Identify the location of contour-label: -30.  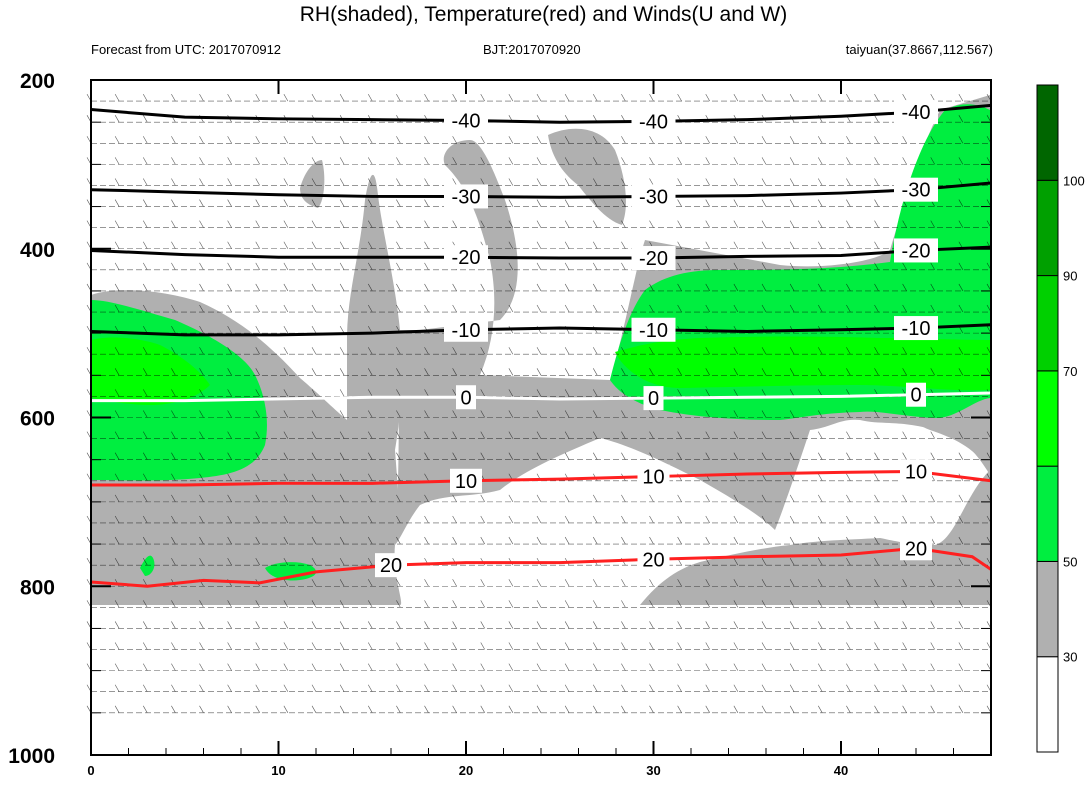
(466, 197).